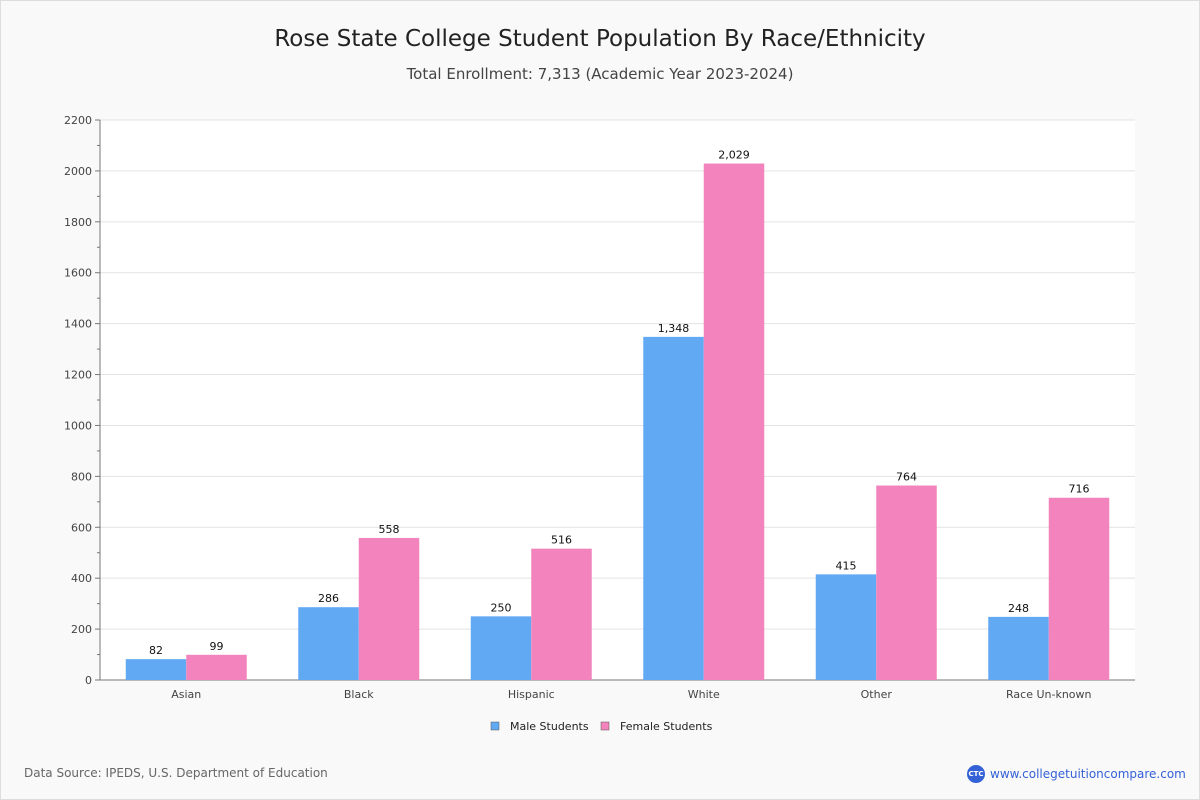 The width and height of the screenshot is (1200, 800). Describe the element at coordinates (359, 694) in the screenshot. I see `x-tick-label: Black` at that location.